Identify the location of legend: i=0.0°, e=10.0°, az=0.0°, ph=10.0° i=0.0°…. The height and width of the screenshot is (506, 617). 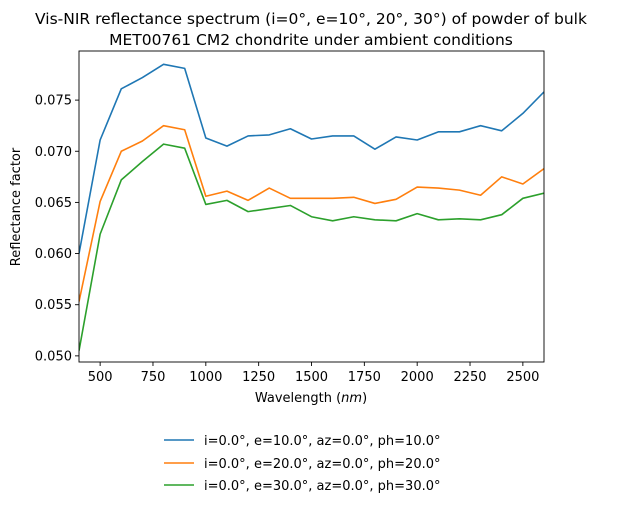
(302, 464).